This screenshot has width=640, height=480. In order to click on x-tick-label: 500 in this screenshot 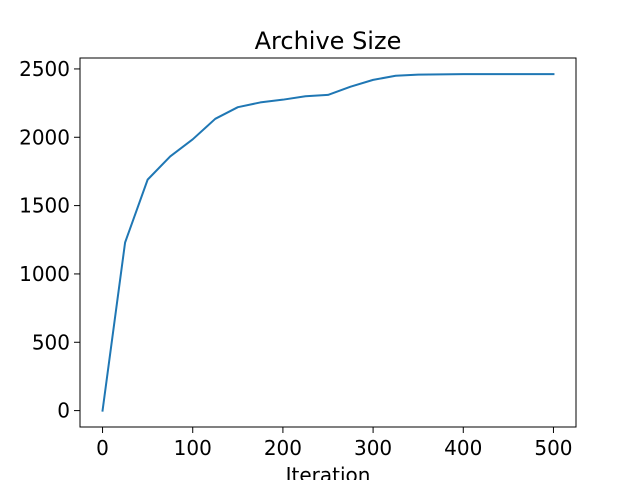, I will do `click(553, 448)`.